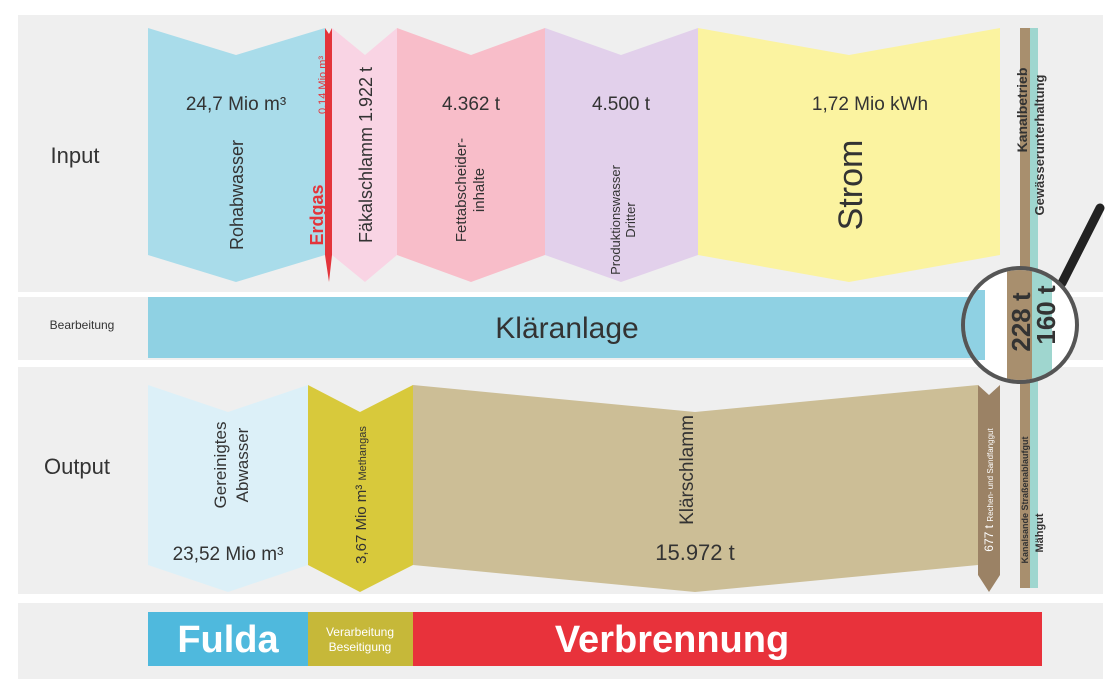  Describe the element at coordinates (621, 104) in the screenshot. I see `amount: 4.500 t` at that location.